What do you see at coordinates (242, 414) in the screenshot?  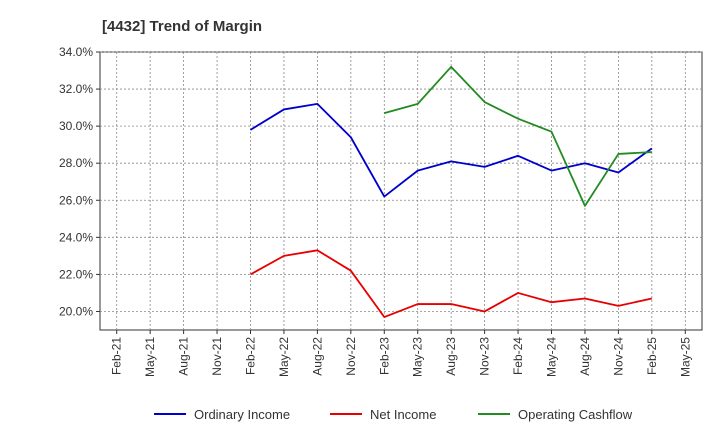 I see `legend-label: Ordinary Income` at bounding box center [242, 414].